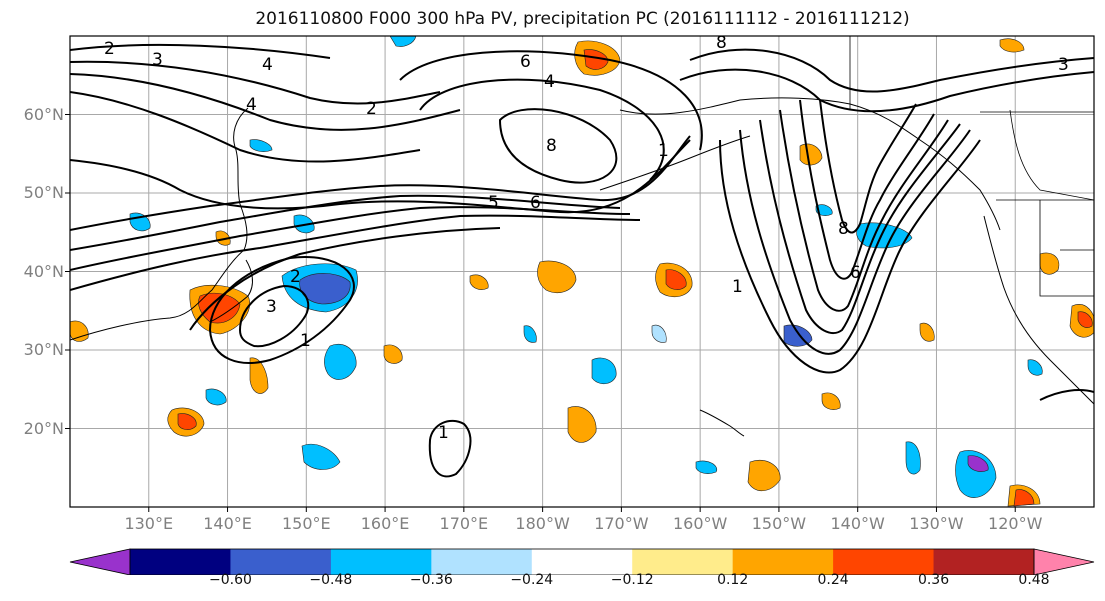 Image resolution: width=1105 pixels, height=601 pixels. Describe the element at coordinates (227, 523) in the screenshot. I see `lon-label: 140°E` at that location.